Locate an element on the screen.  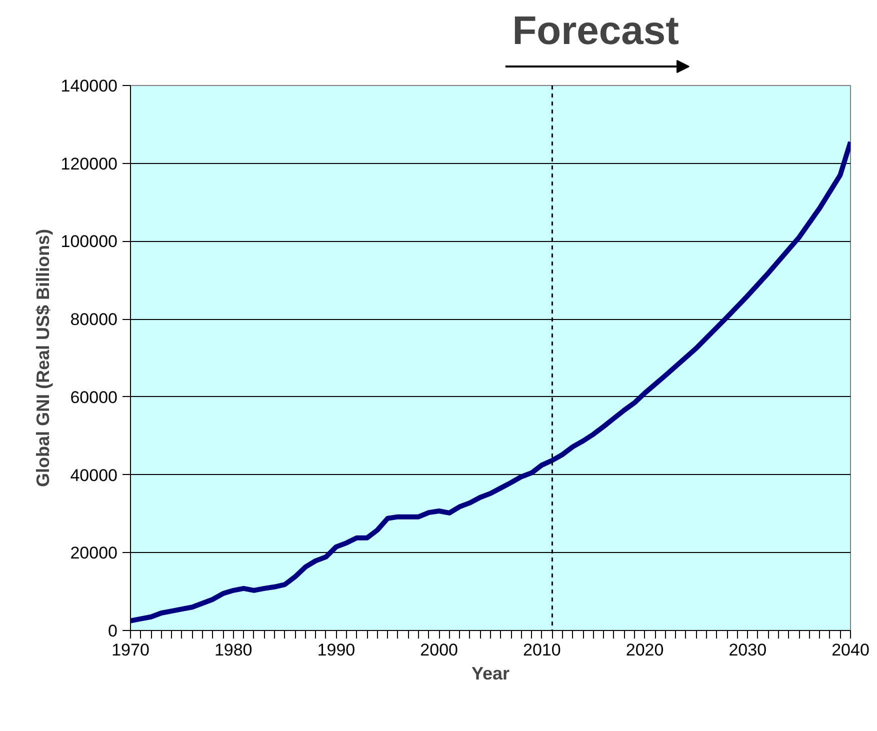
x-tick-label: 1990 is located at coordinates (336, 650).